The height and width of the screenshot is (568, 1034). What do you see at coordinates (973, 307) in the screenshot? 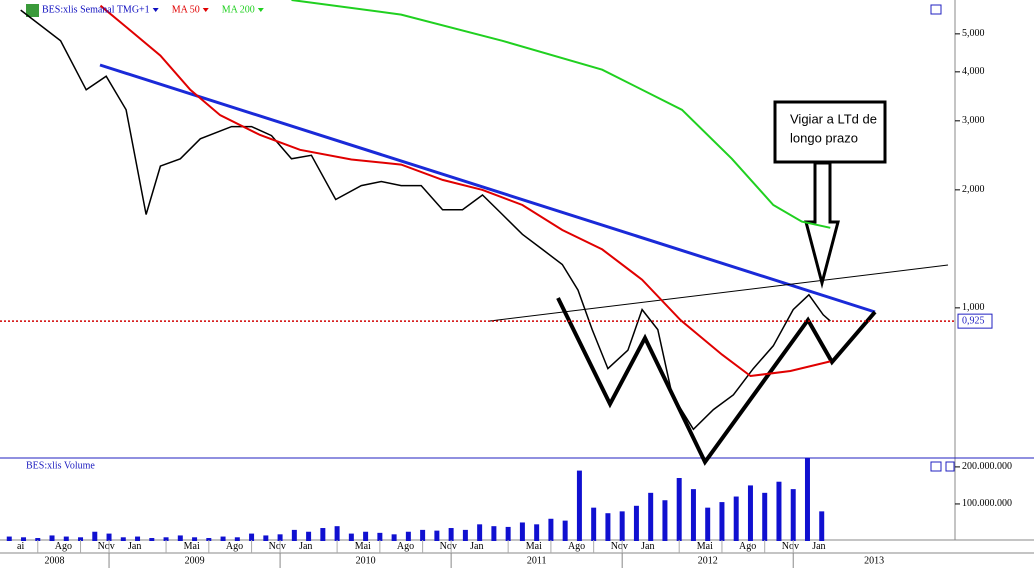
I see `y-tick-label: 1,000` at bounding box center [973, 307].